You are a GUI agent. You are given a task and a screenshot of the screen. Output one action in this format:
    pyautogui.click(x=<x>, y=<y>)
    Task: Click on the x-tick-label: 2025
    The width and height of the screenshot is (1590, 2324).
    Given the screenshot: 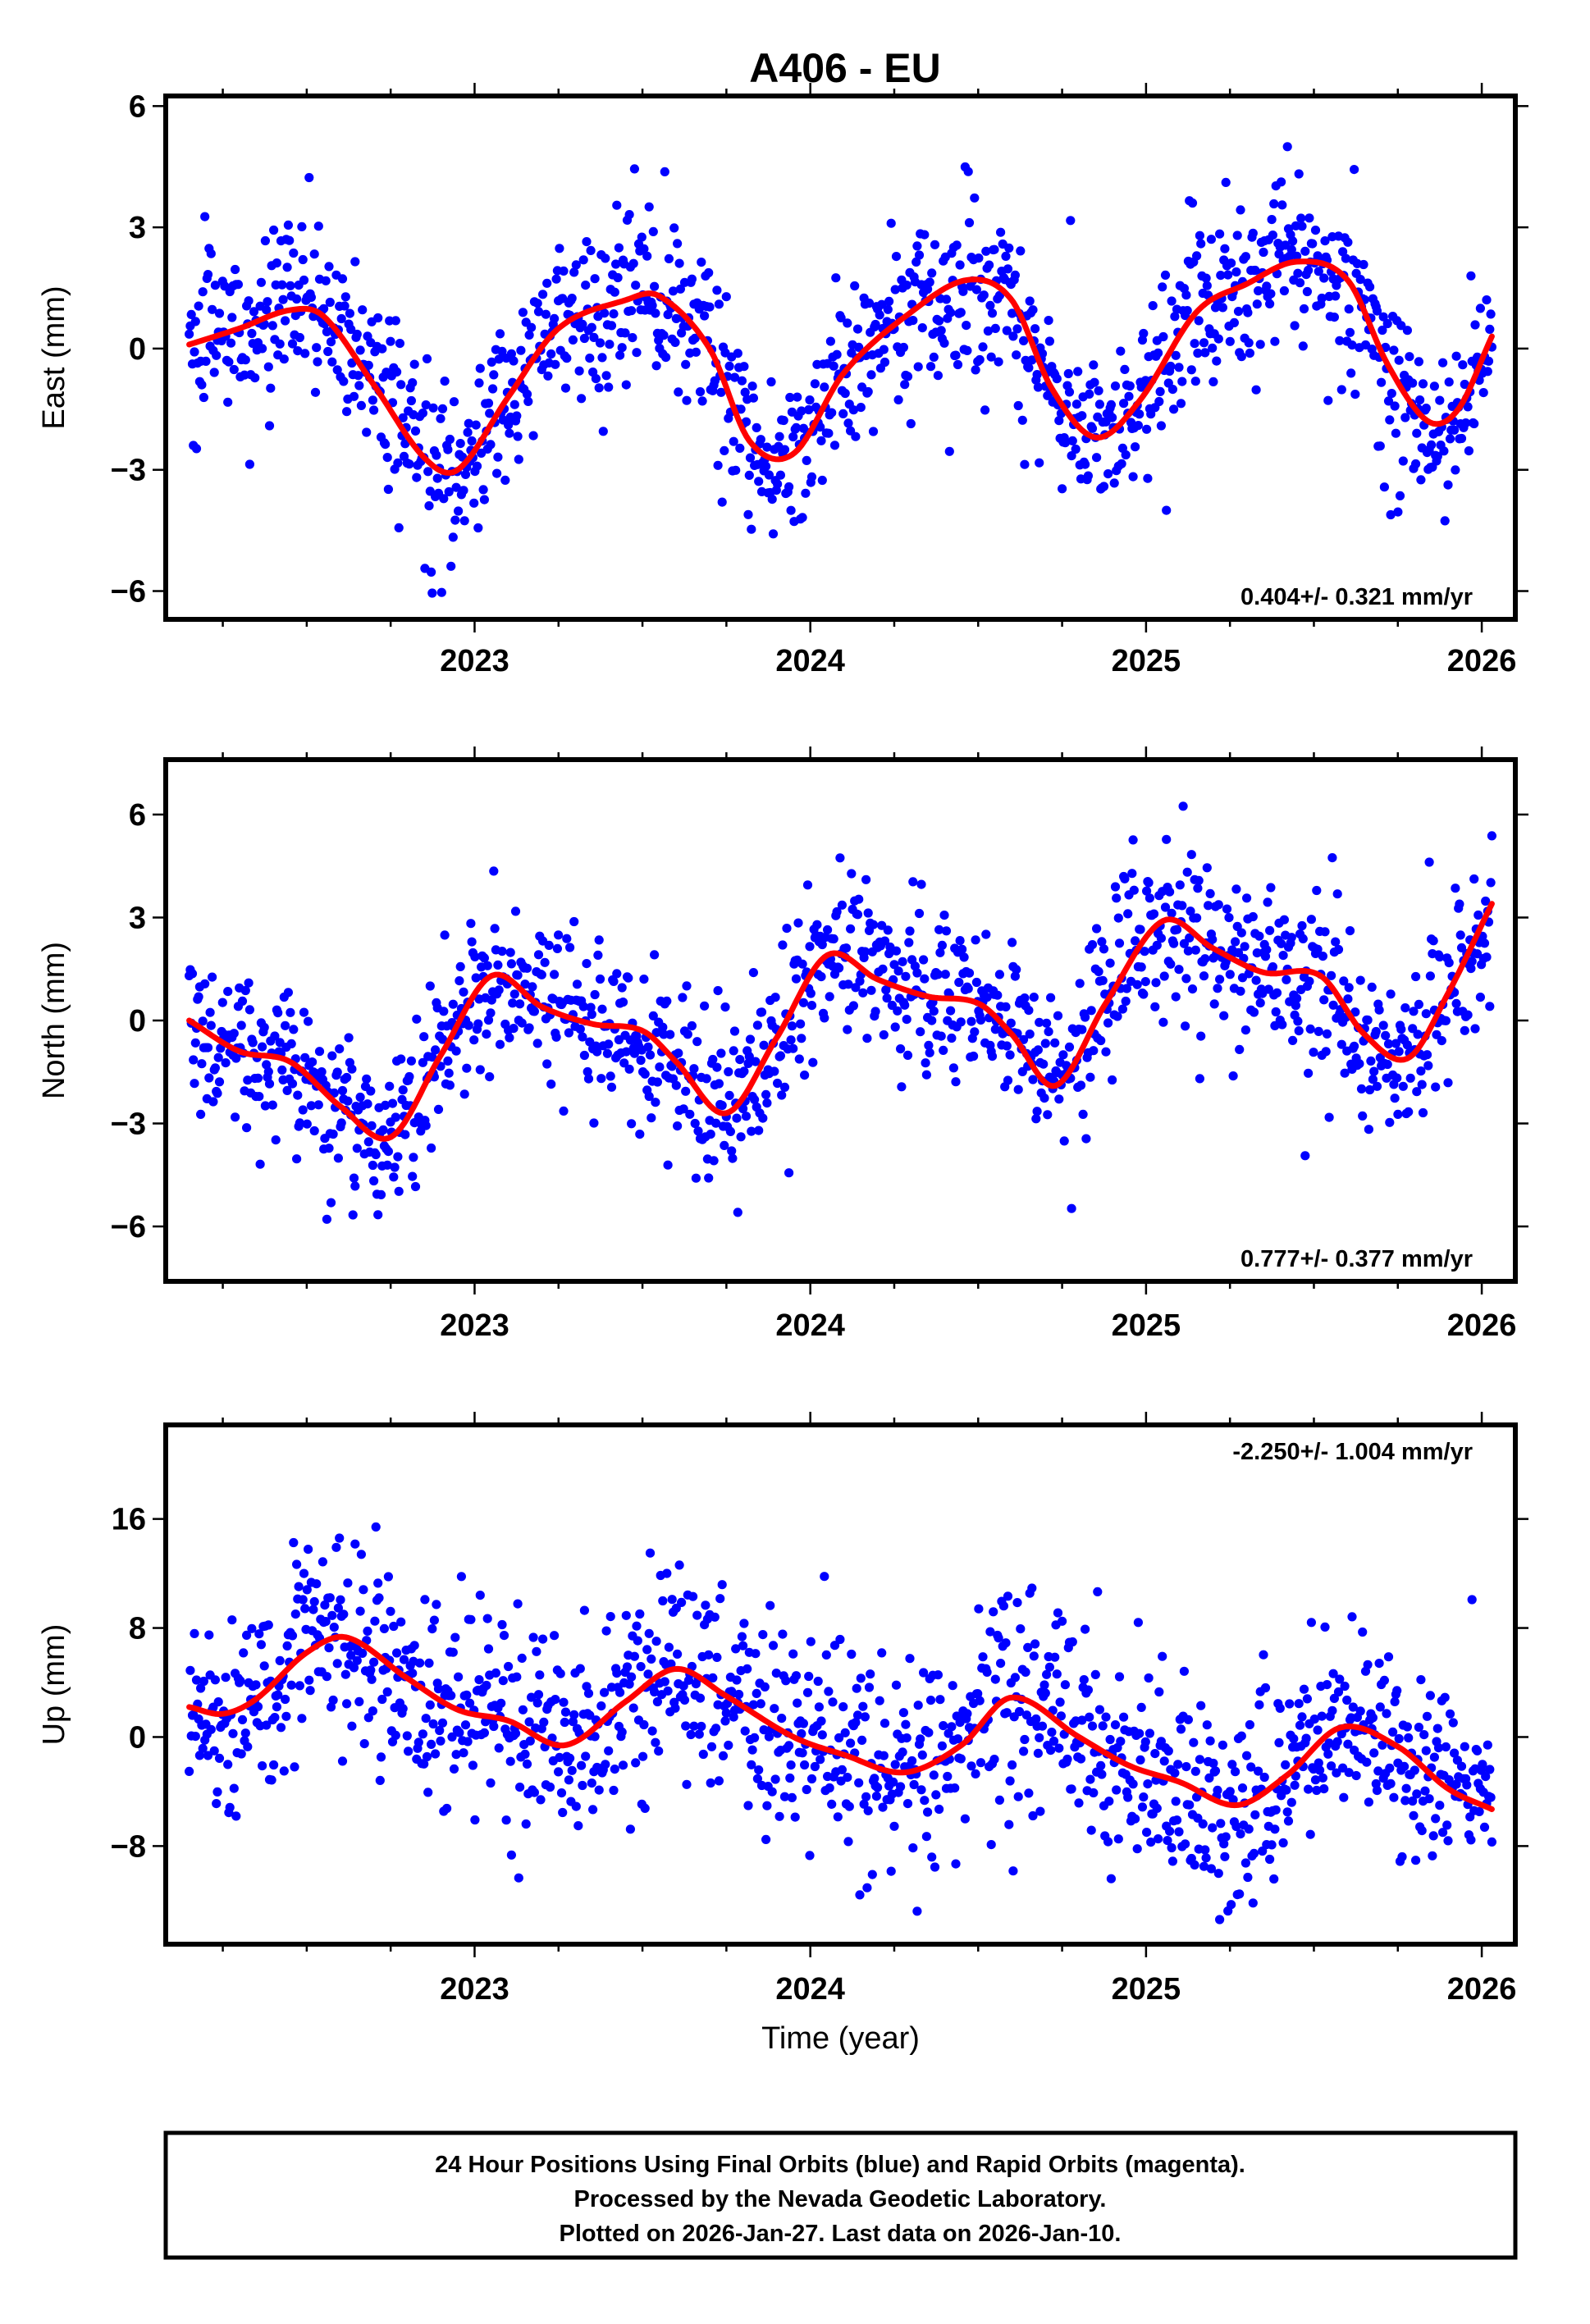 What is the action you would take?
    pyautogui.click(x=1146, y=1989)
    